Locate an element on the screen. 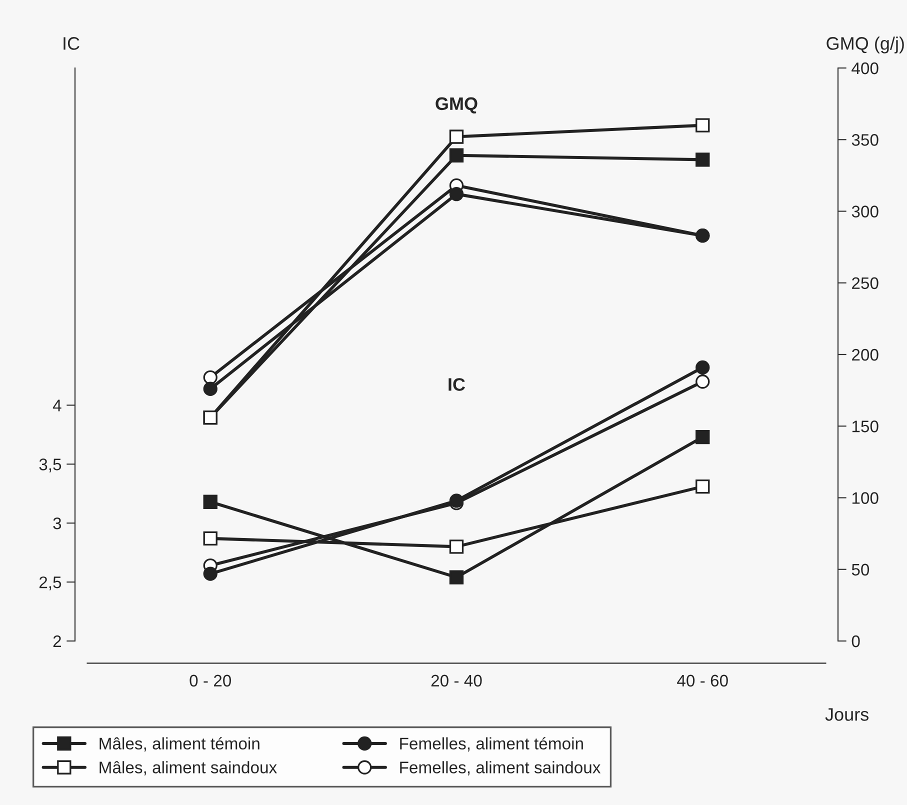 This screenshot has height=805, width=907. y-tick-label: 3 is located at coordinates (57, 524).